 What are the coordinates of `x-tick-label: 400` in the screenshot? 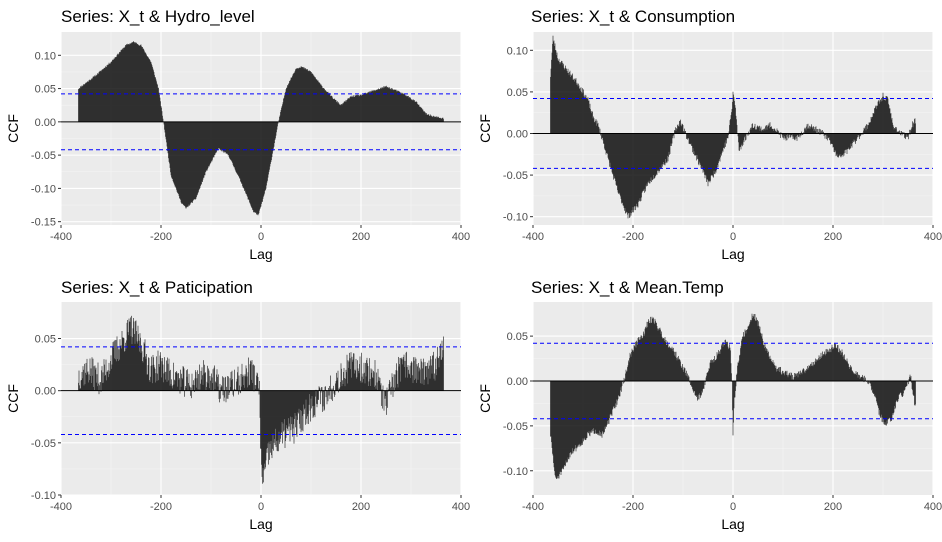 It's located at (933, 507).